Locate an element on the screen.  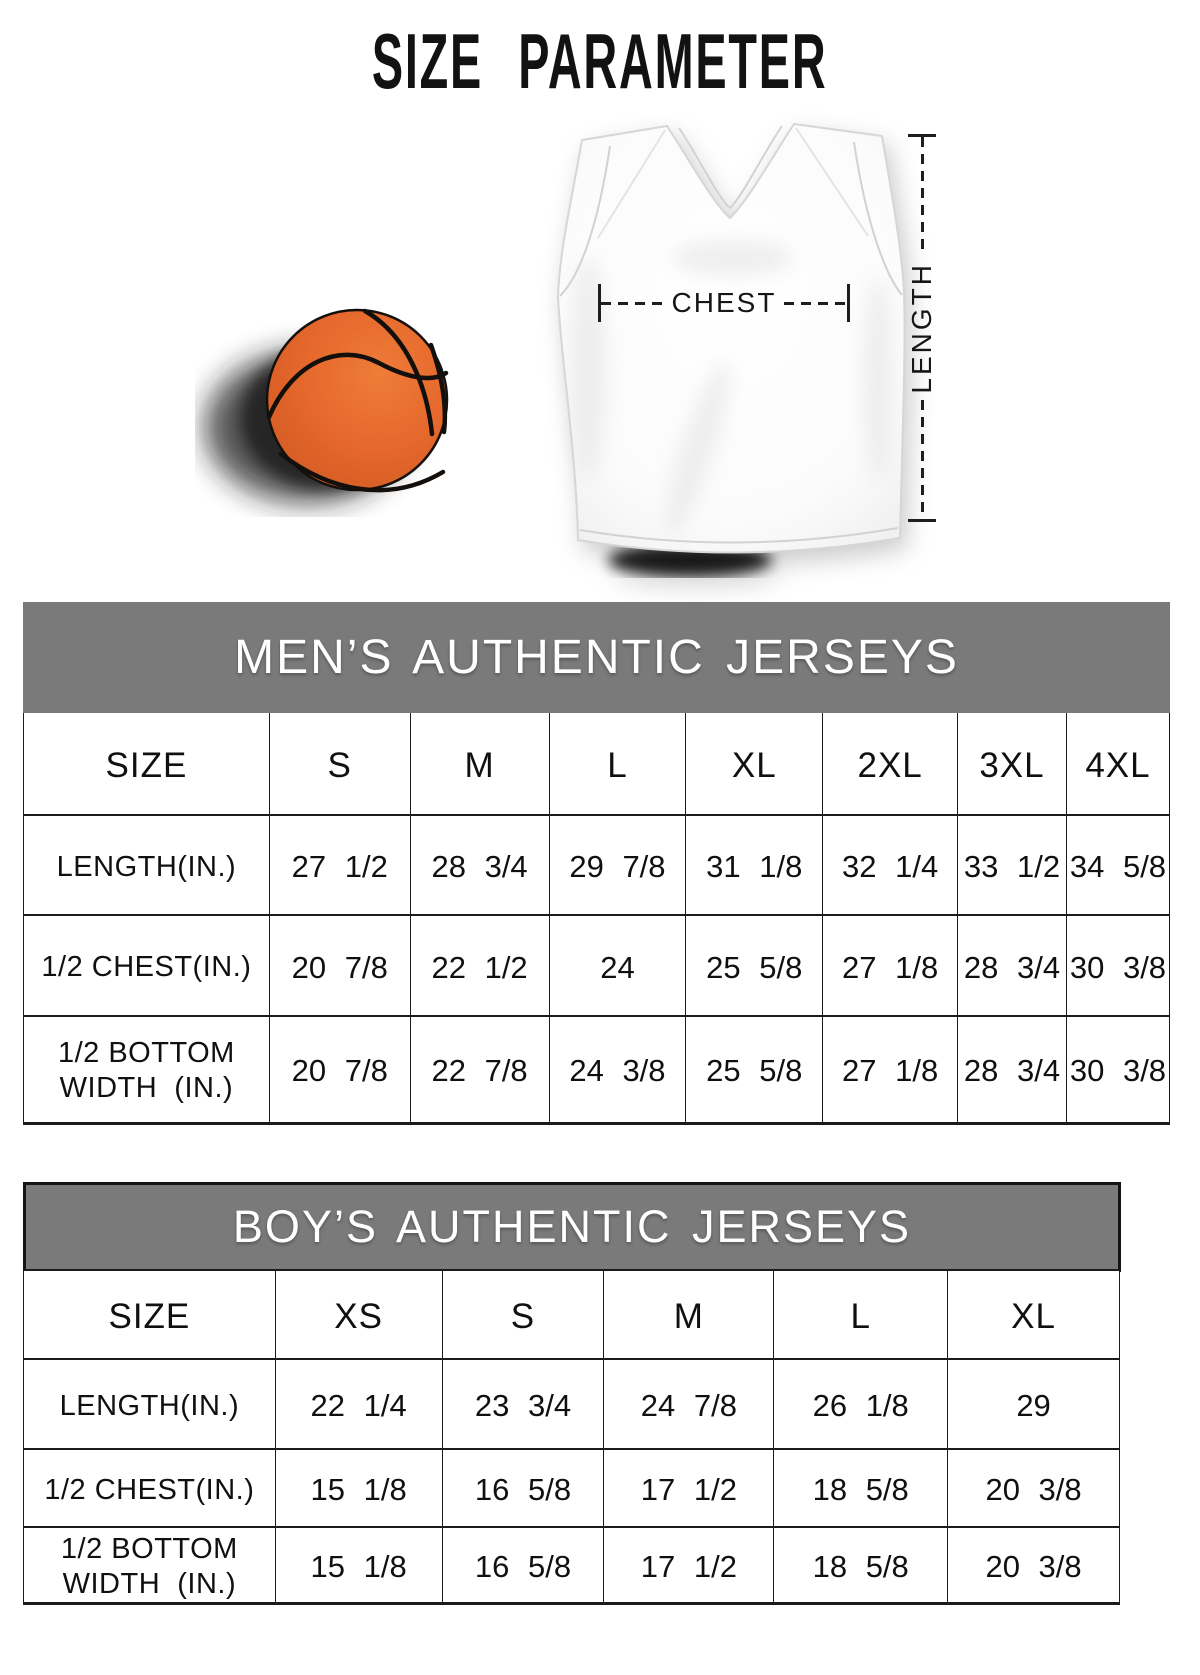
chest-measure-annotation: CHEST is located at coordinates (724, 303).